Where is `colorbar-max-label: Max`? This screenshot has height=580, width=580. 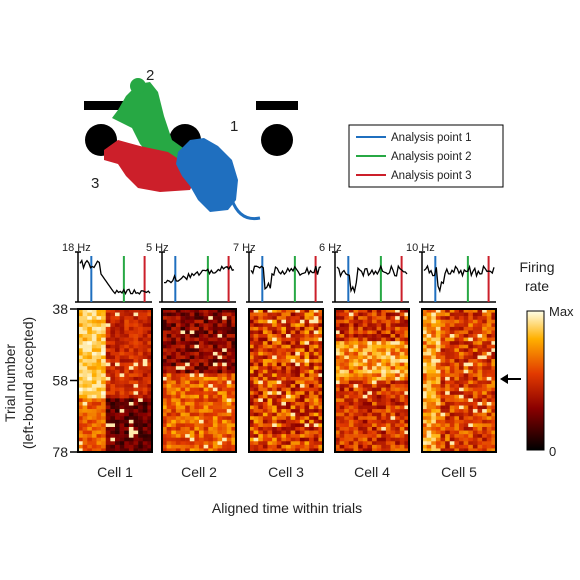 colorbar-max-label: Max is located at coordinates (561, 311).